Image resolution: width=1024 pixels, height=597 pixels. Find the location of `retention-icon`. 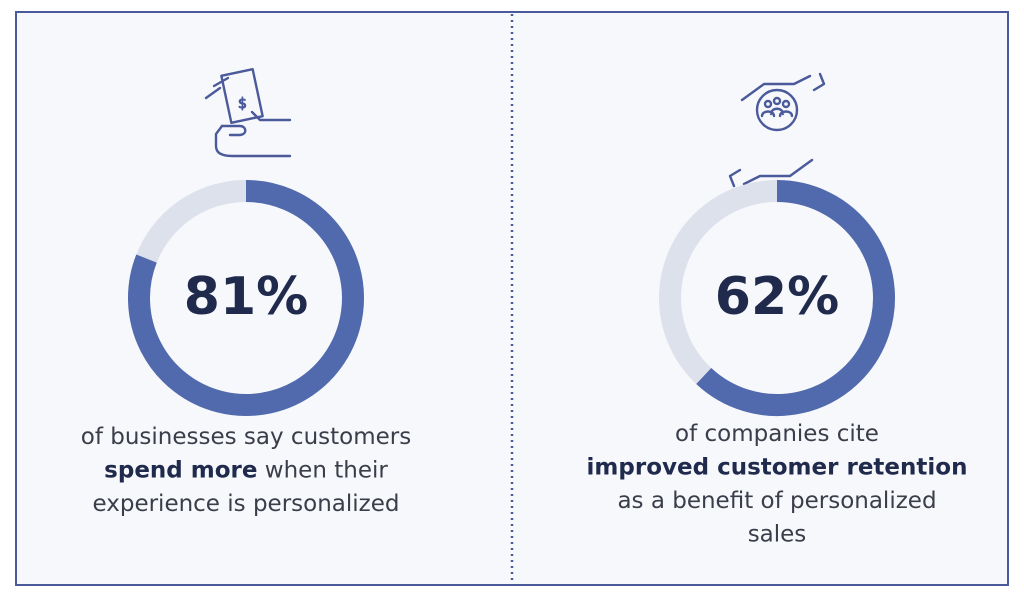

retention-icon is located at coordinates (777, 130).